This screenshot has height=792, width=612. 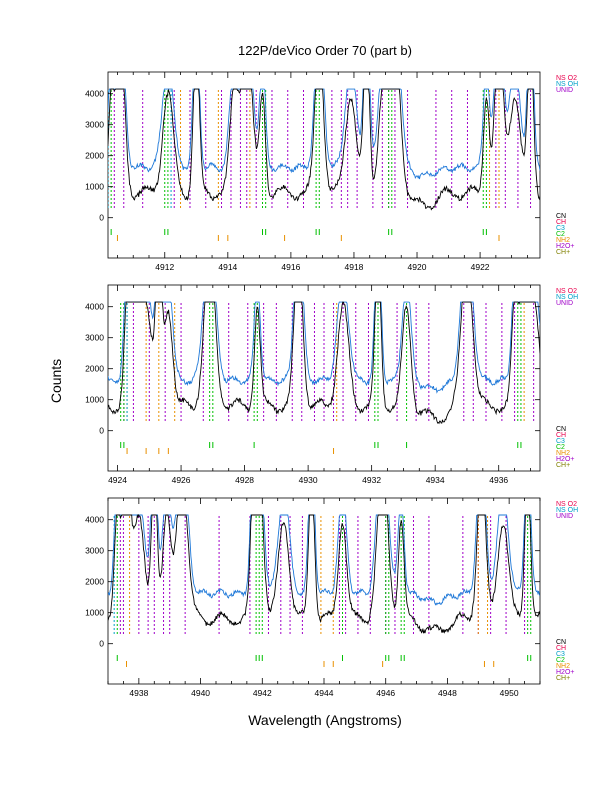 What do you see at coordinates (200, 693) in the screenshot?
I see `x-tick-label: 4940` at bounding box center [200, 693].